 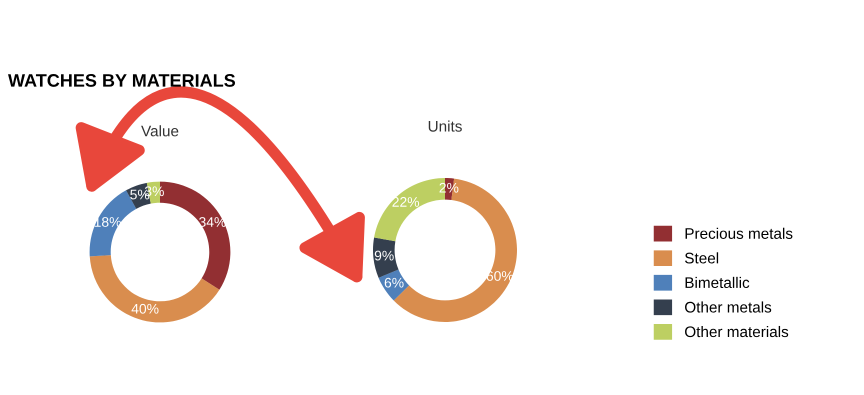 I want to click on legend-label: Steel, so click(x=701, y=258).